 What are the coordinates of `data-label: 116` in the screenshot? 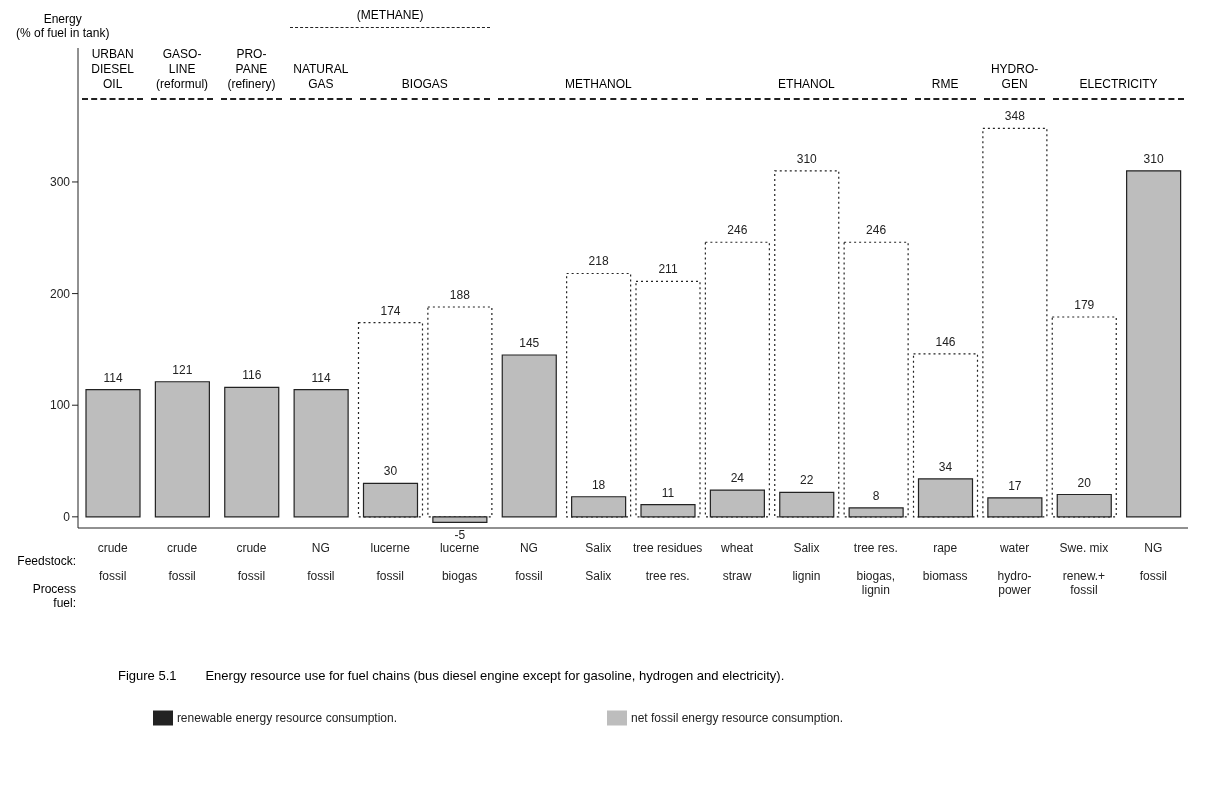 It's located at (252, 375).